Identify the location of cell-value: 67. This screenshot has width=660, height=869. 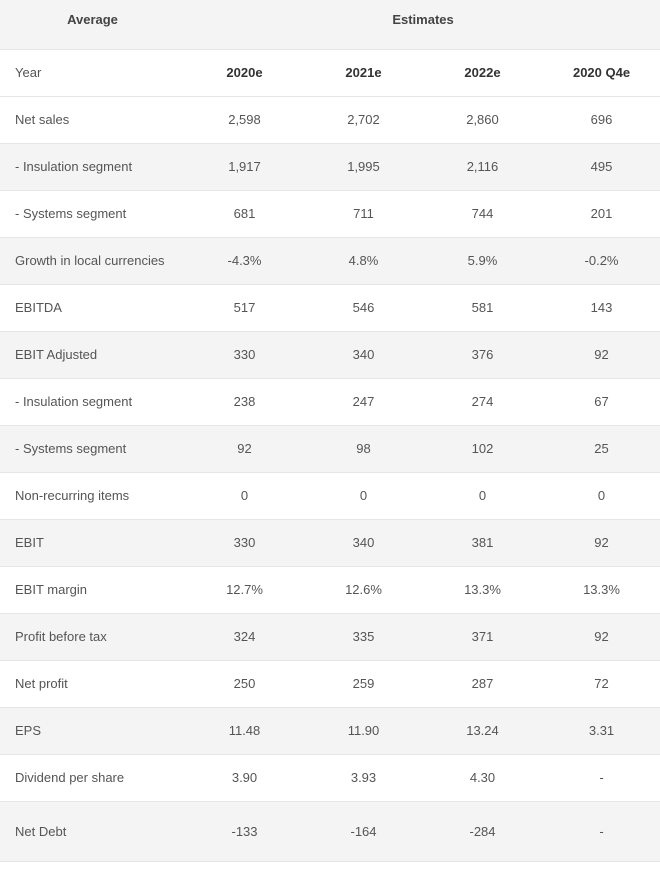
(601, 402).